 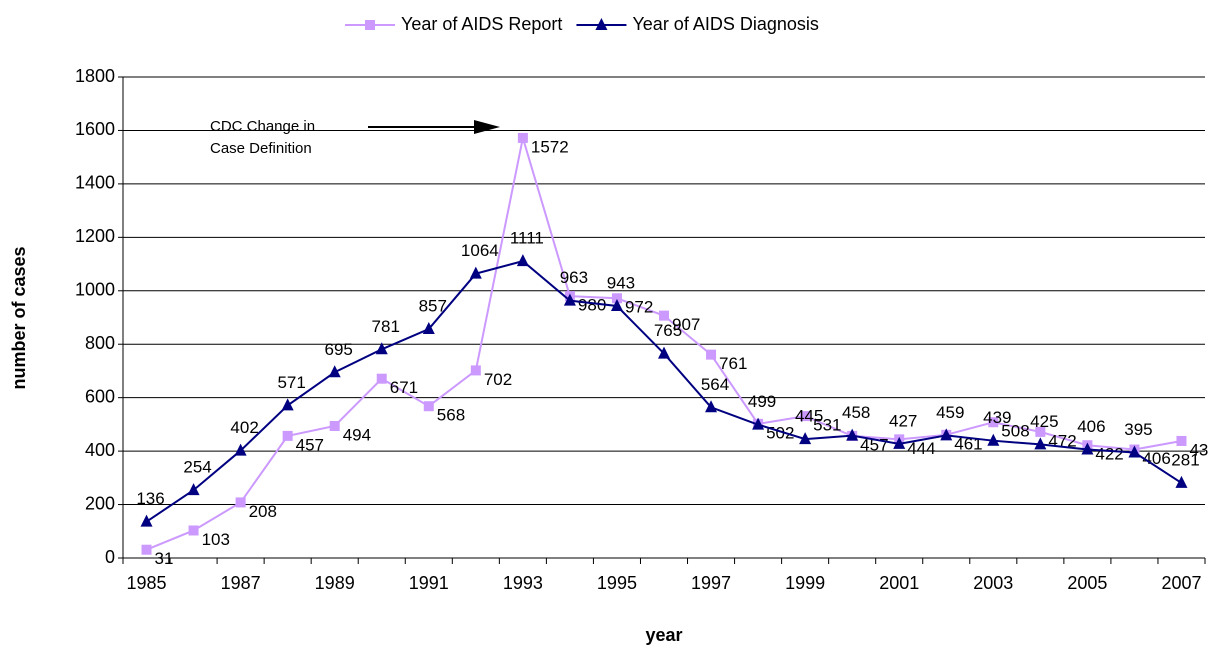 What do you see at coordinates (523, 583) in the screenshot?
I see `x-tick-label: 1993` at bounding box center [523, 583].